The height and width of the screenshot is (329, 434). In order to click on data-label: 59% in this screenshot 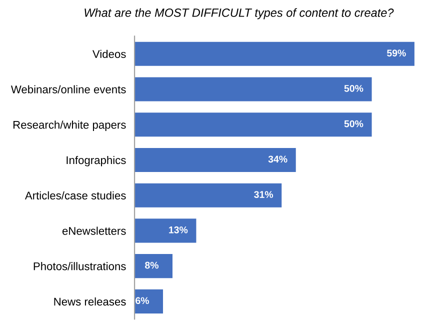, I will do `click(396, 53)`.